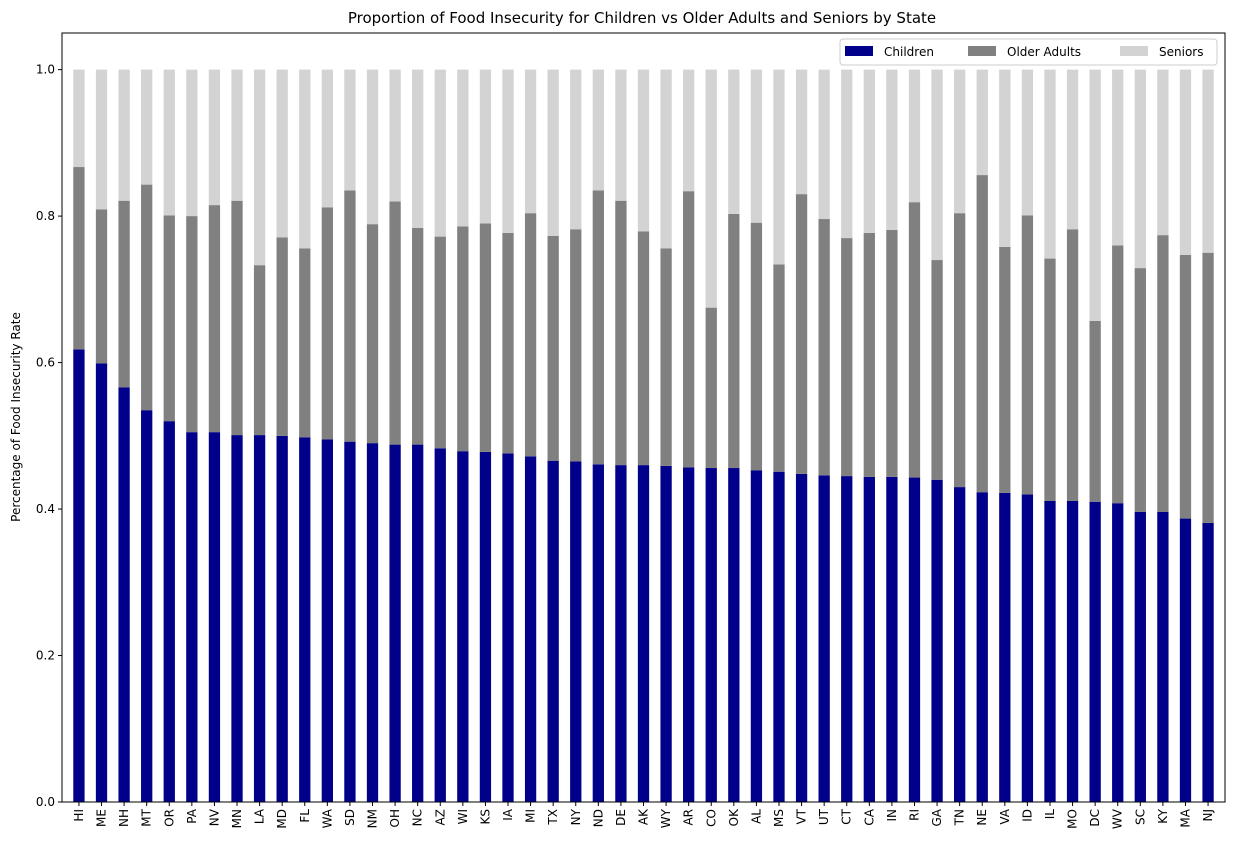 The image size is (1233, 849). I want to click on legend: Children Older Adults Seniors, so click(1028, 52).